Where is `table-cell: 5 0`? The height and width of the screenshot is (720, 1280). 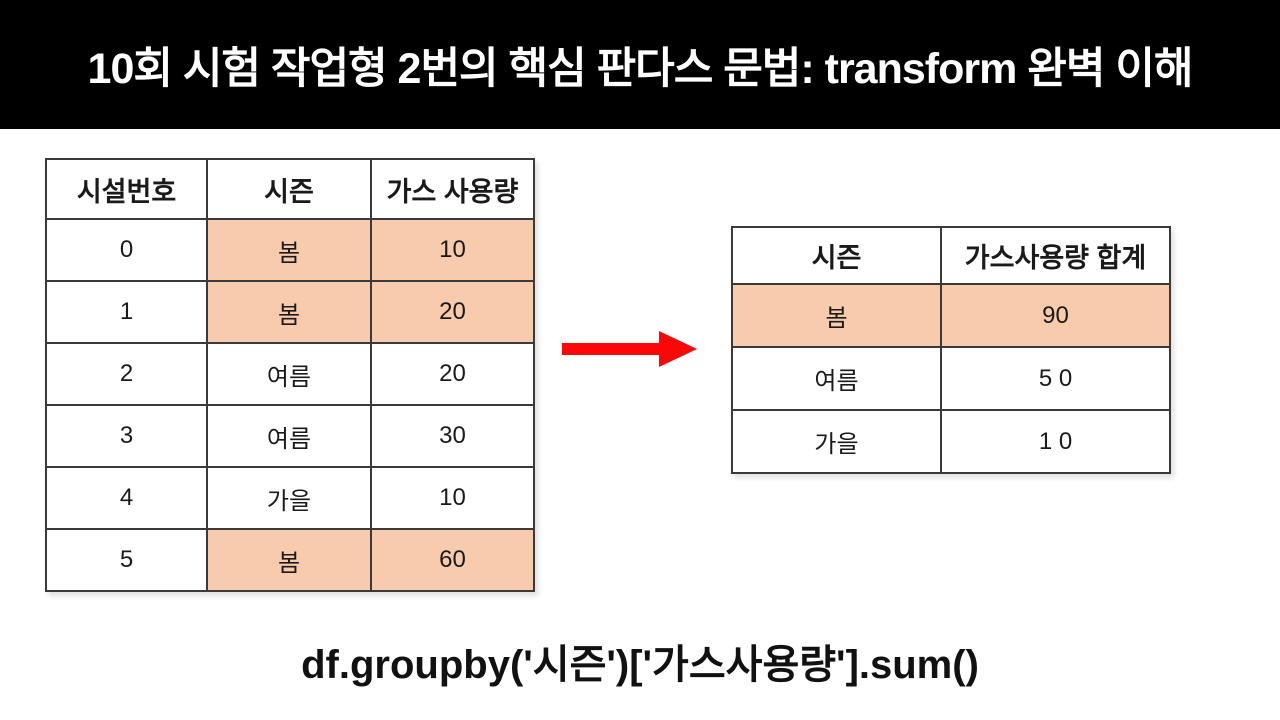 table-cell: 5 0 is located at coordinates (1055, 378).